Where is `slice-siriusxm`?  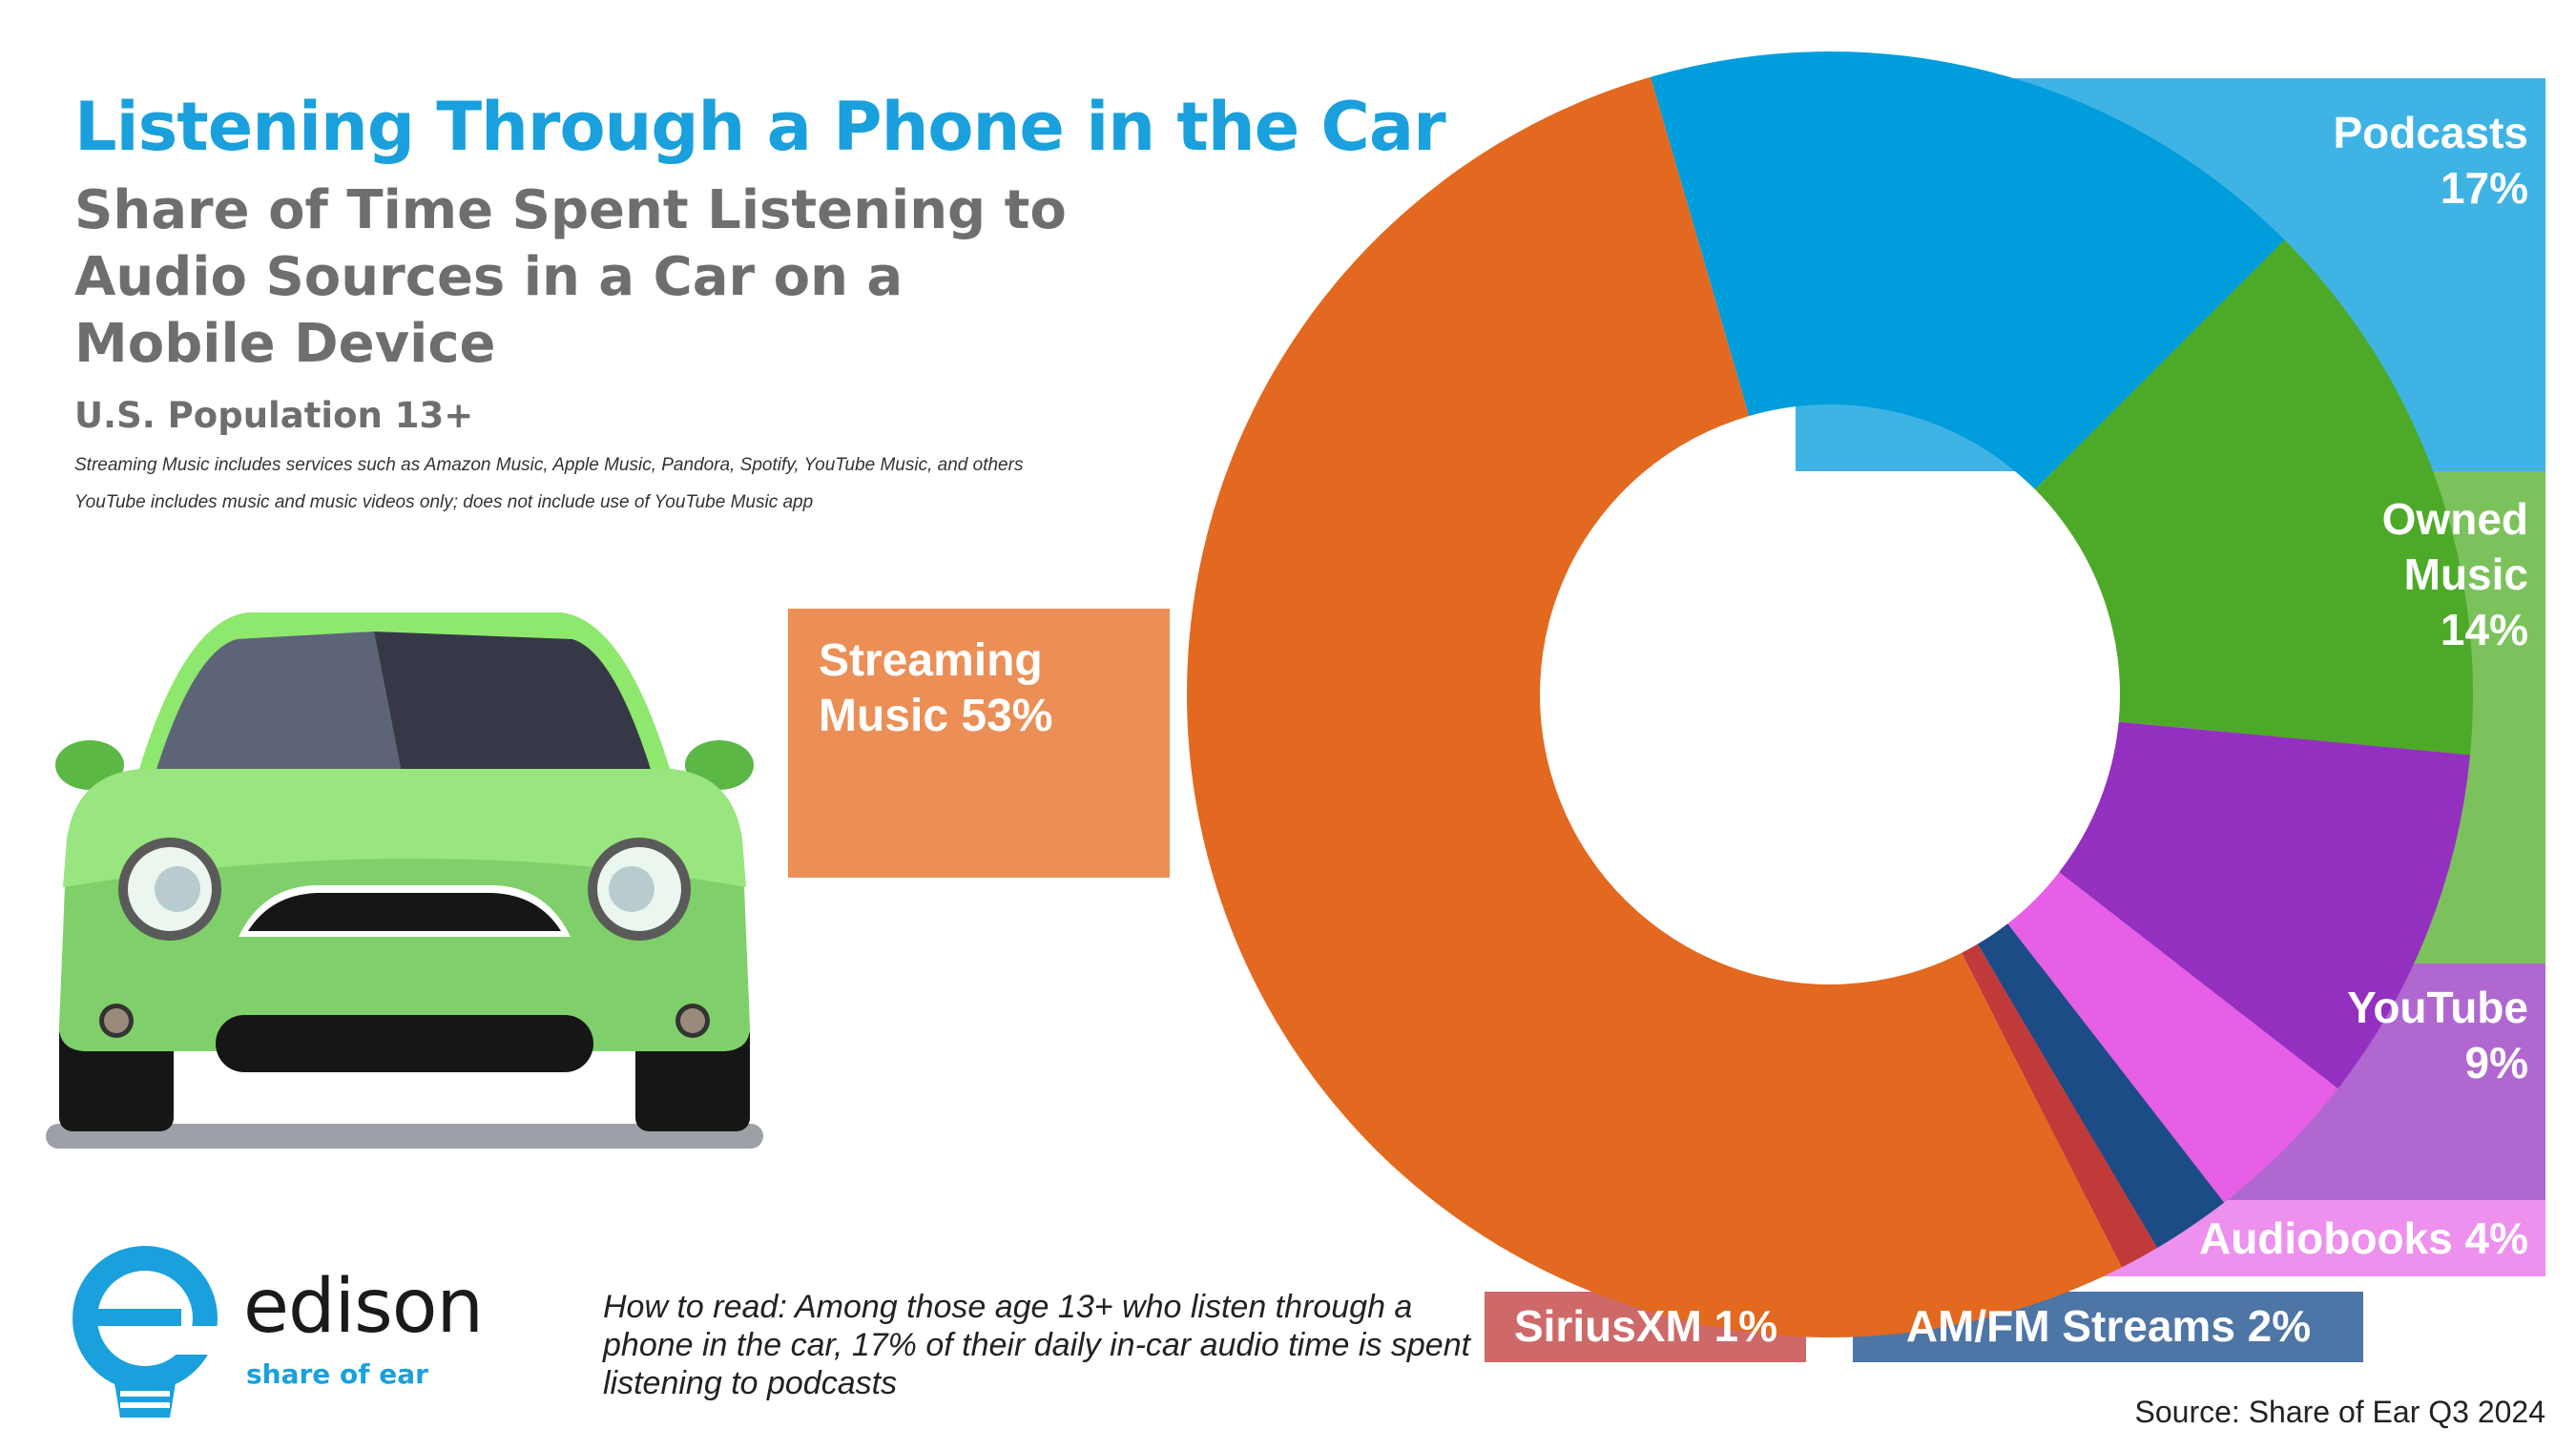 slice-siriusxm is located at coordinates (2060, 1106).